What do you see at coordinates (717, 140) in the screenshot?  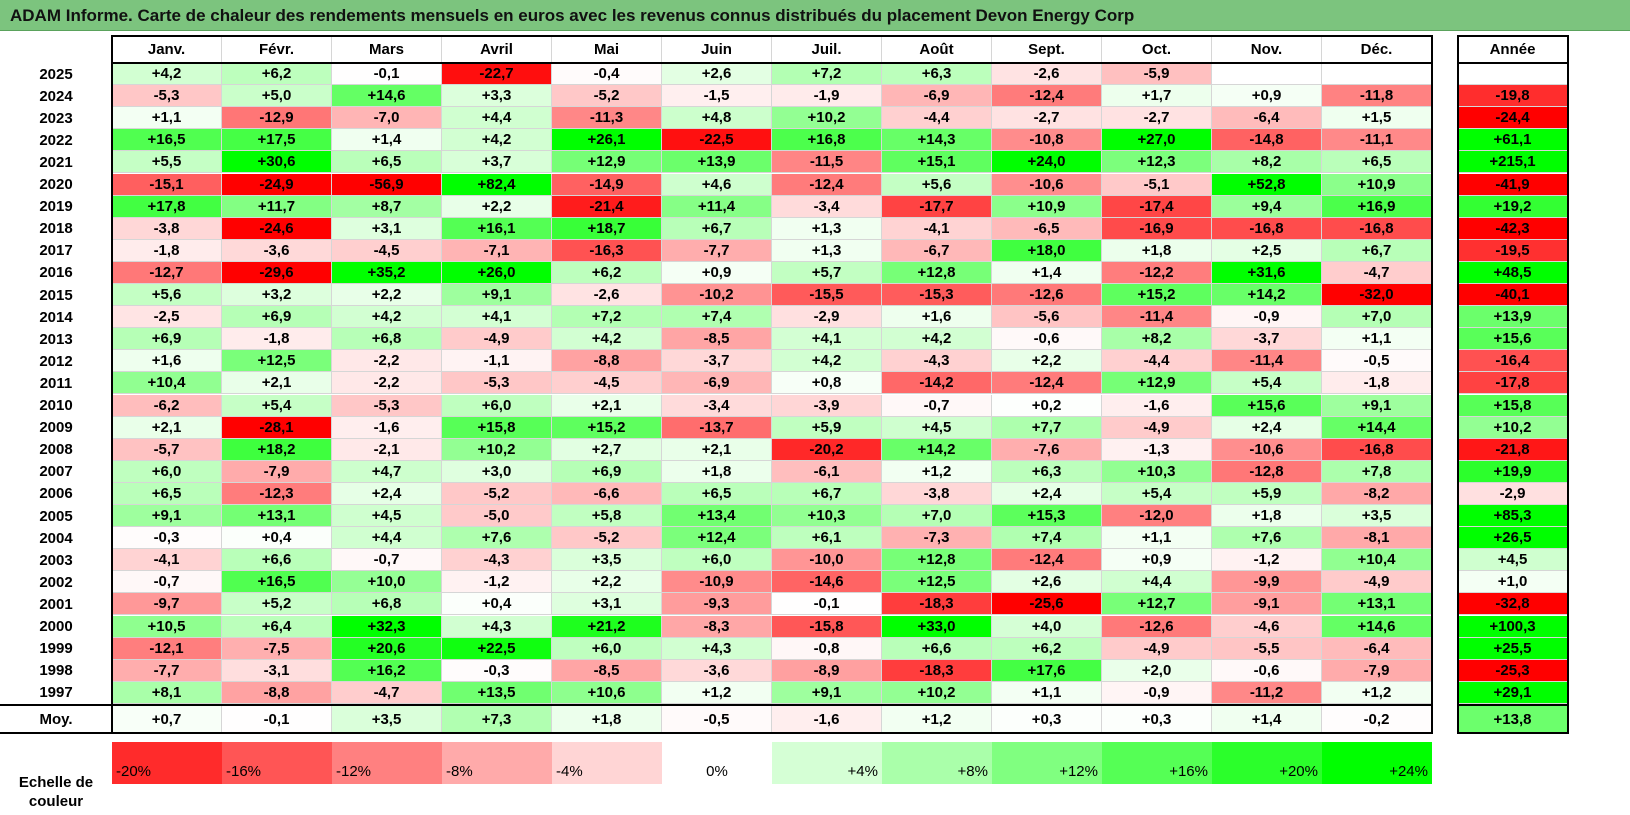 I see `heatmap-cell: -22,5` at bounding box center [717, 140].